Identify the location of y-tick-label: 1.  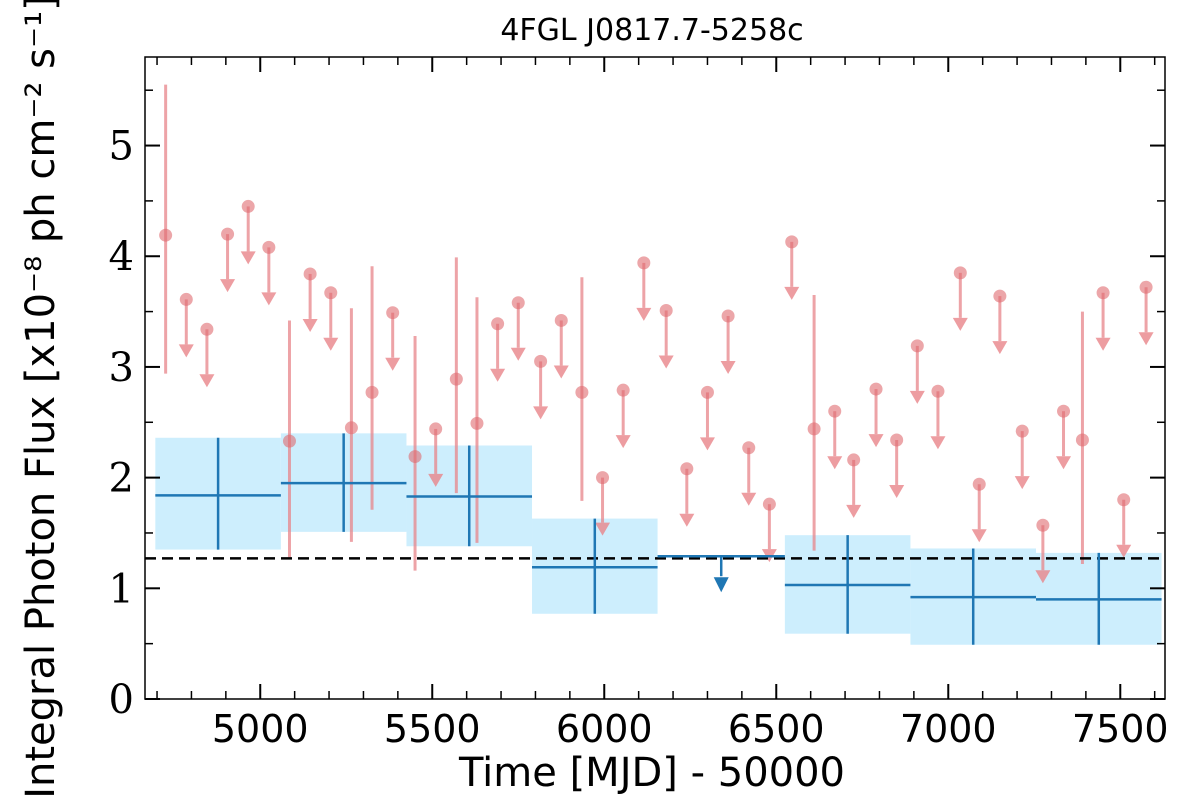
(121, 589).